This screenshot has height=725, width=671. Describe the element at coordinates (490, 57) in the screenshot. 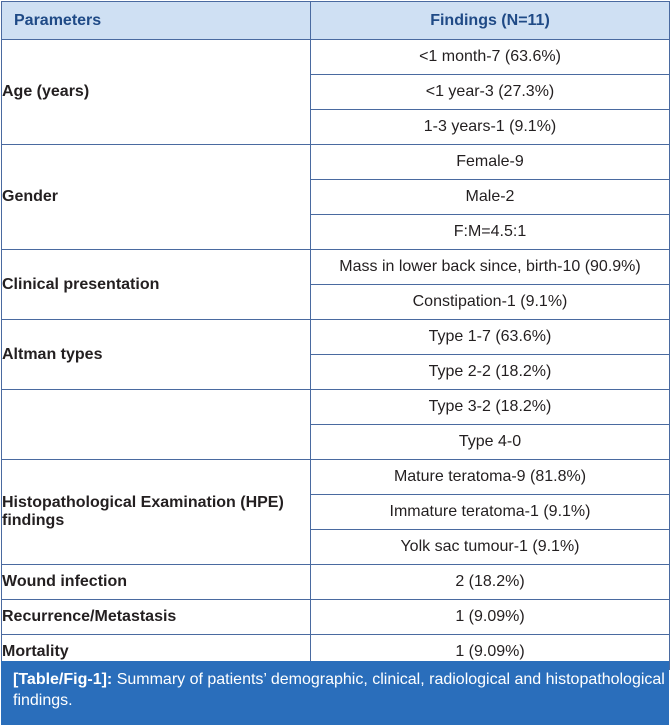

I see `finding-cell: <1 month-7 (63.6%)` at that location.